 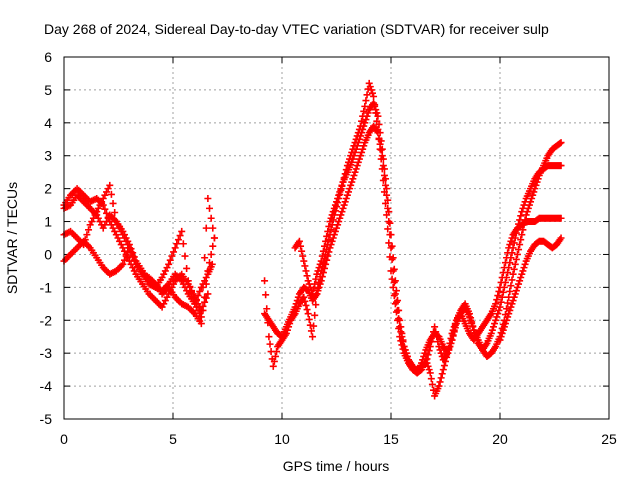 What do you see at coordinates (500, 439) in the screenshot?
I see `x-tick-label: 20` at bounding box center [500, 439].